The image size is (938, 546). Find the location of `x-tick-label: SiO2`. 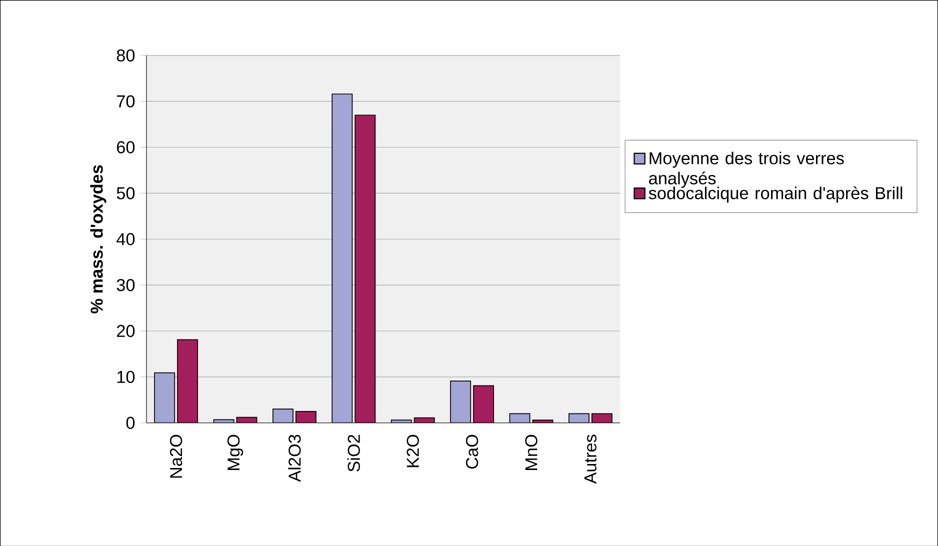

x-tick-label: SiO2 is located at coordinates (353, 453).